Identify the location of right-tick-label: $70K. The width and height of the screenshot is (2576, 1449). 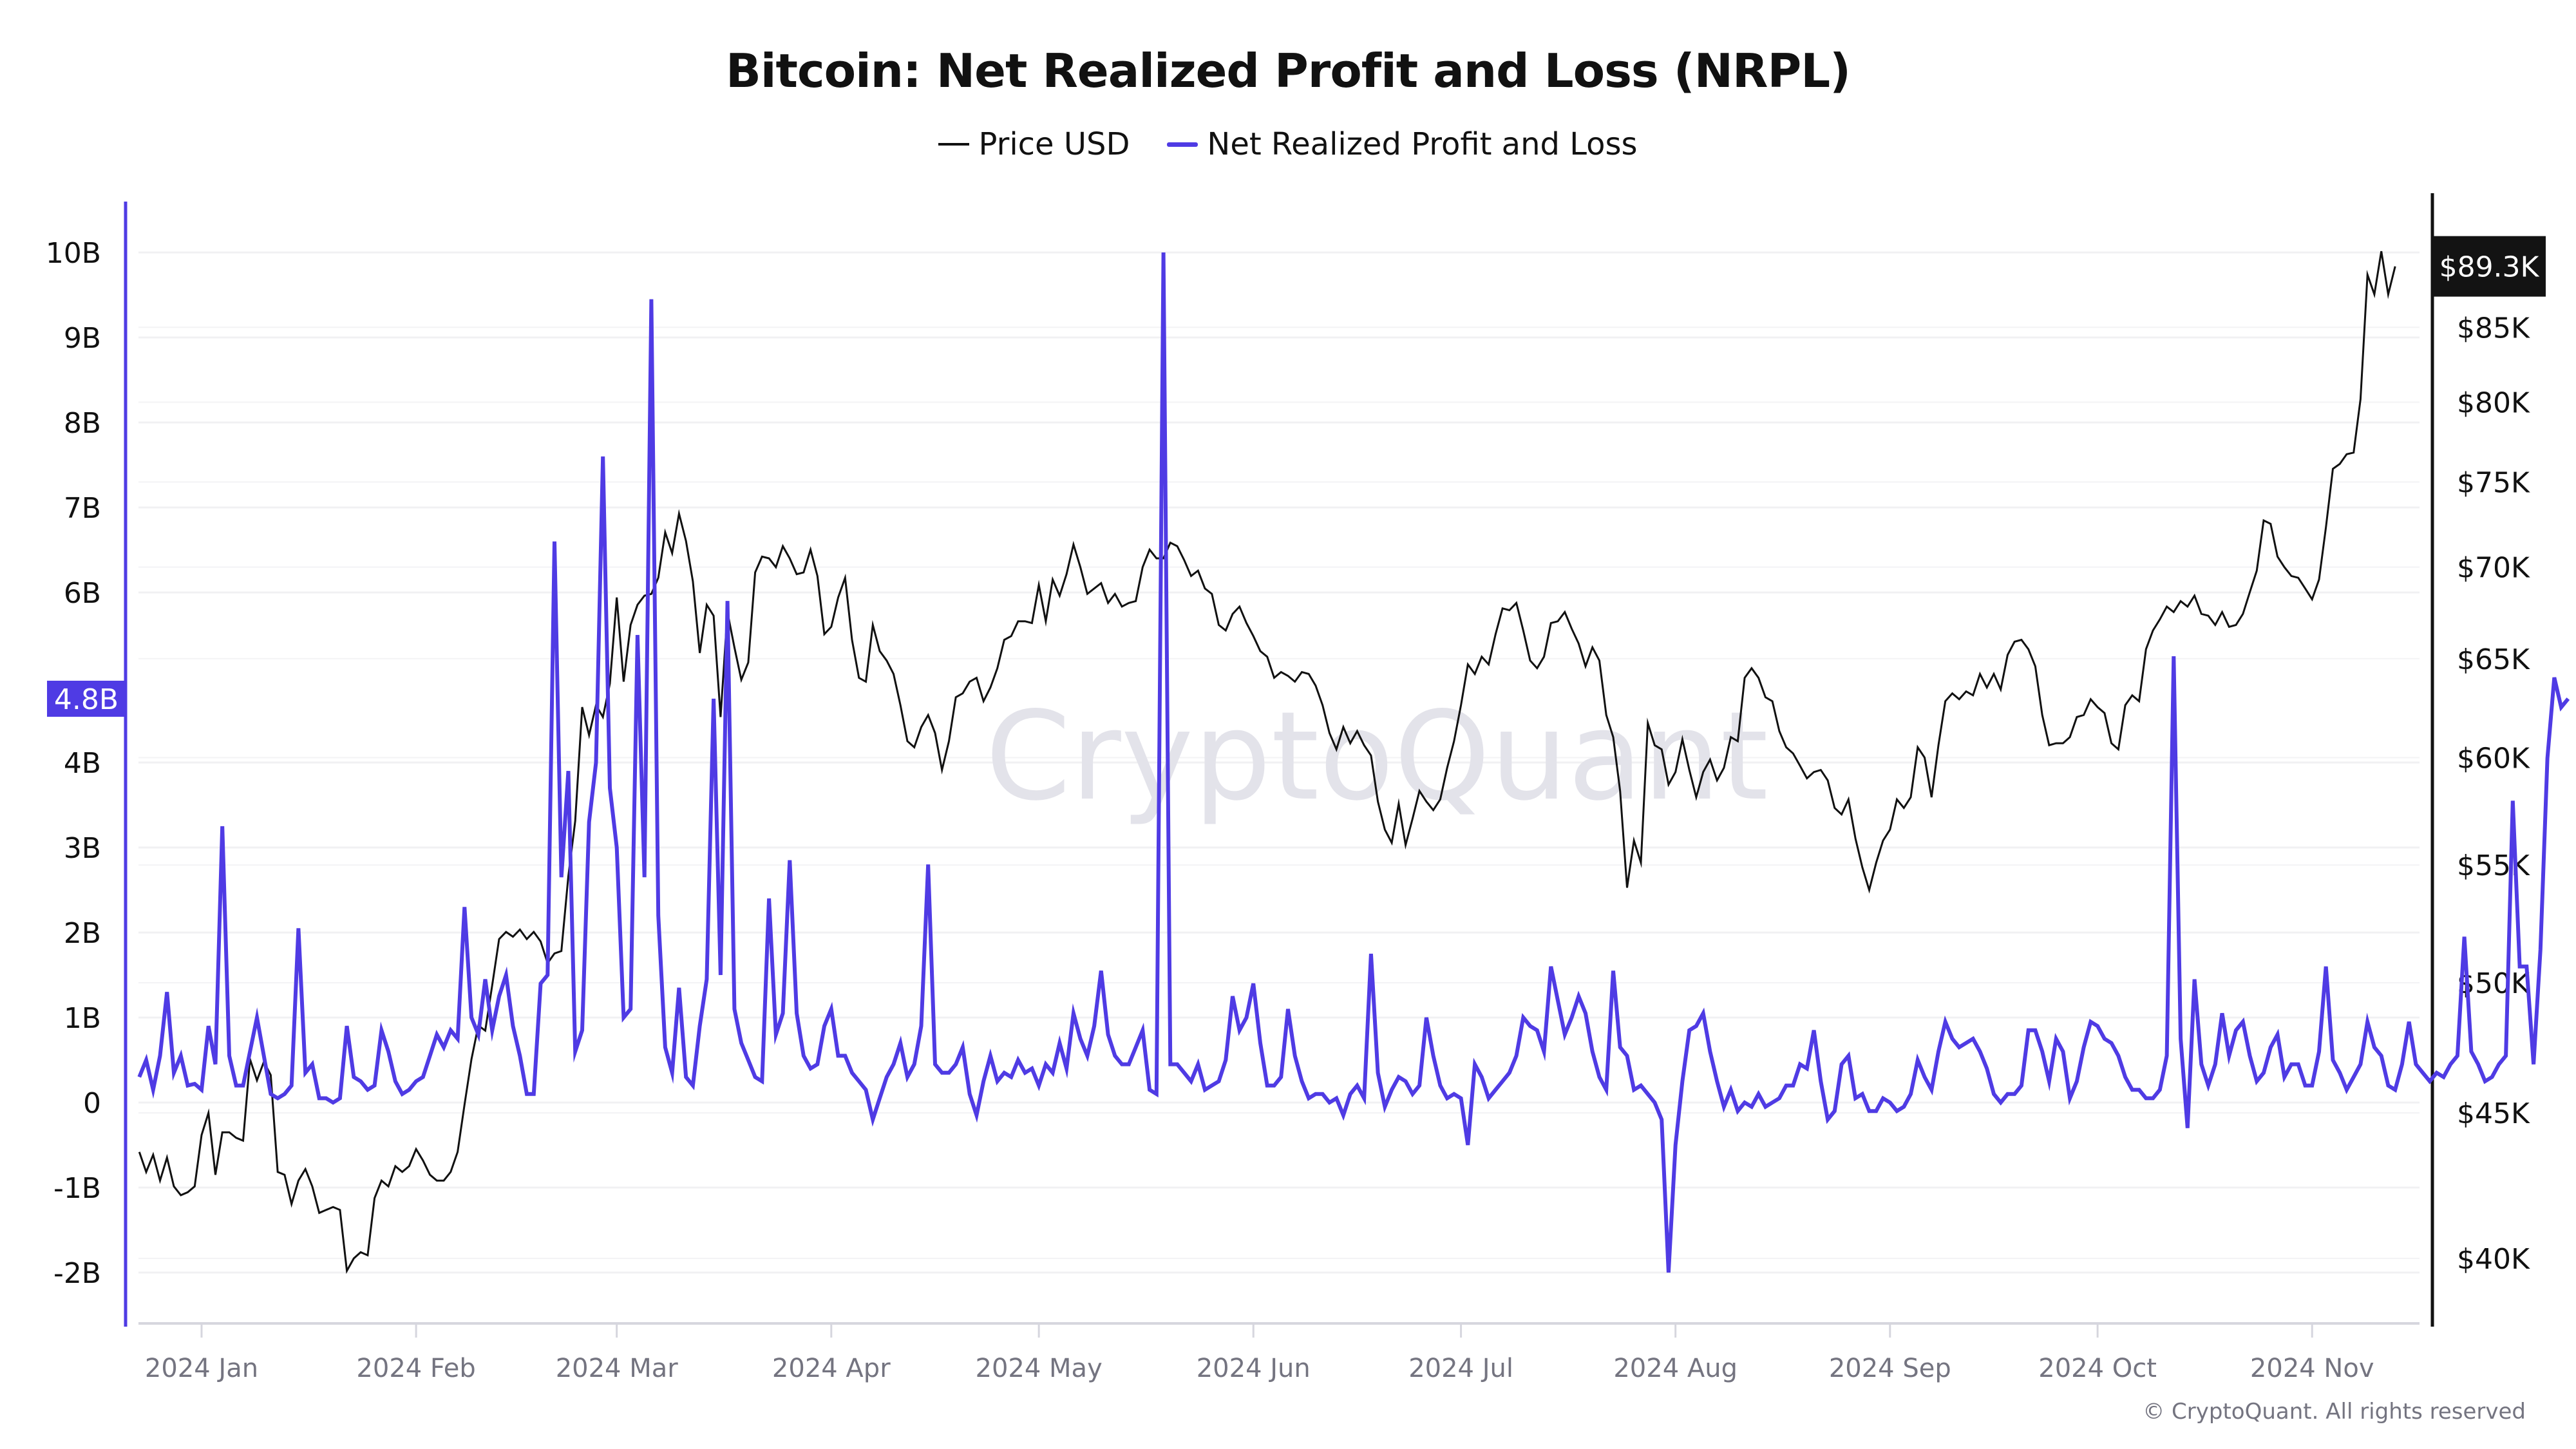
(2493, 569).